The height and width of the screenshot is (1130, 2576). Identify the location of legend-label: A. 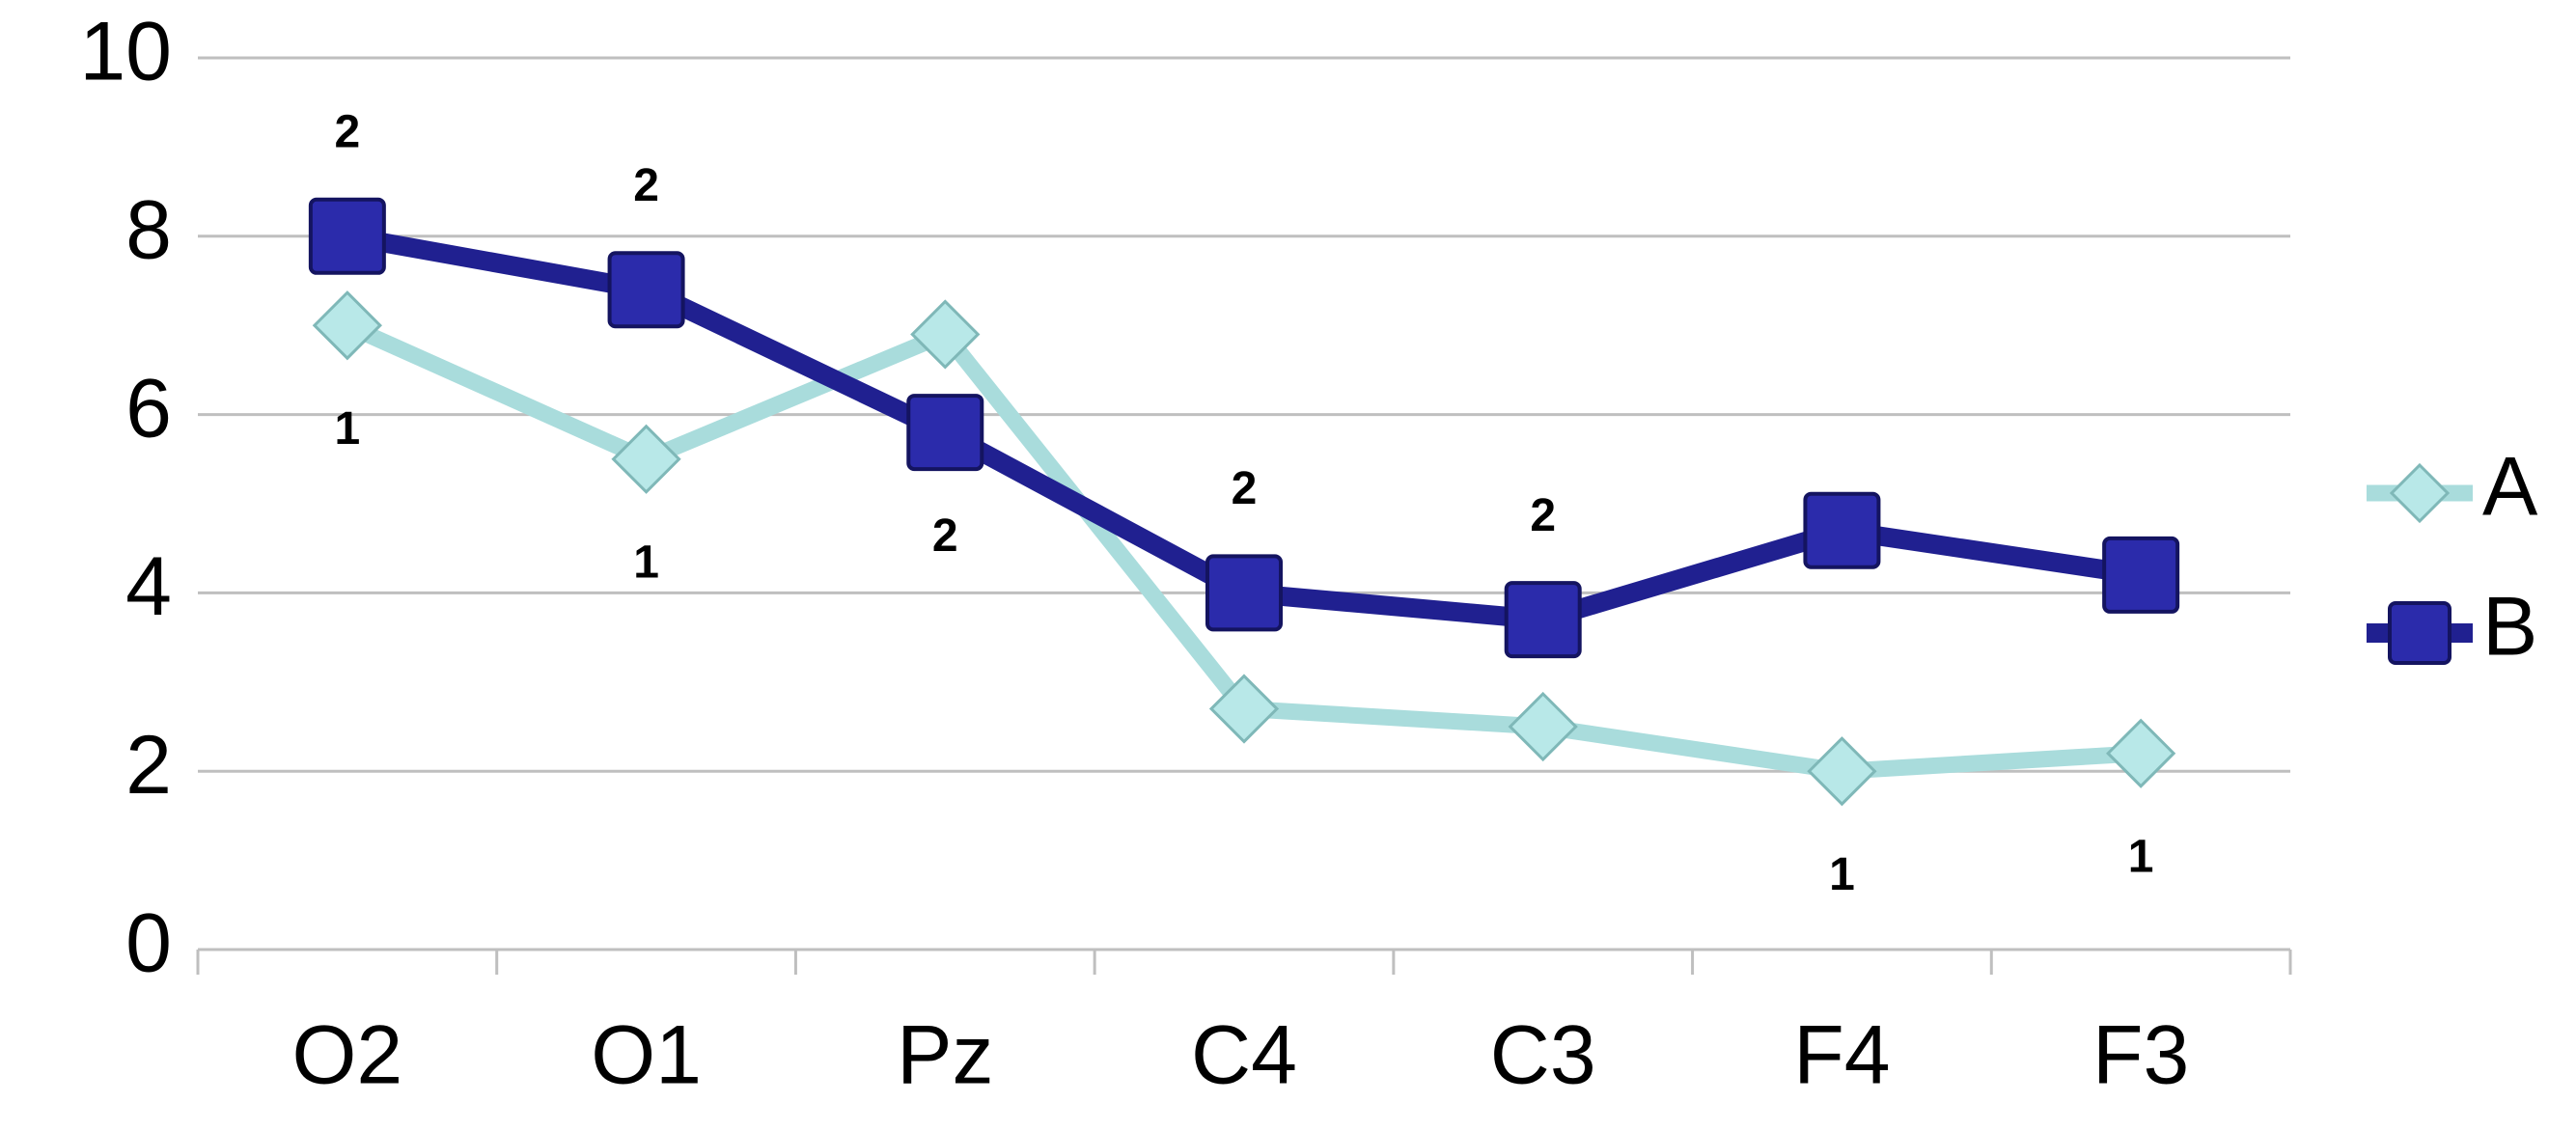
(2510, 487).